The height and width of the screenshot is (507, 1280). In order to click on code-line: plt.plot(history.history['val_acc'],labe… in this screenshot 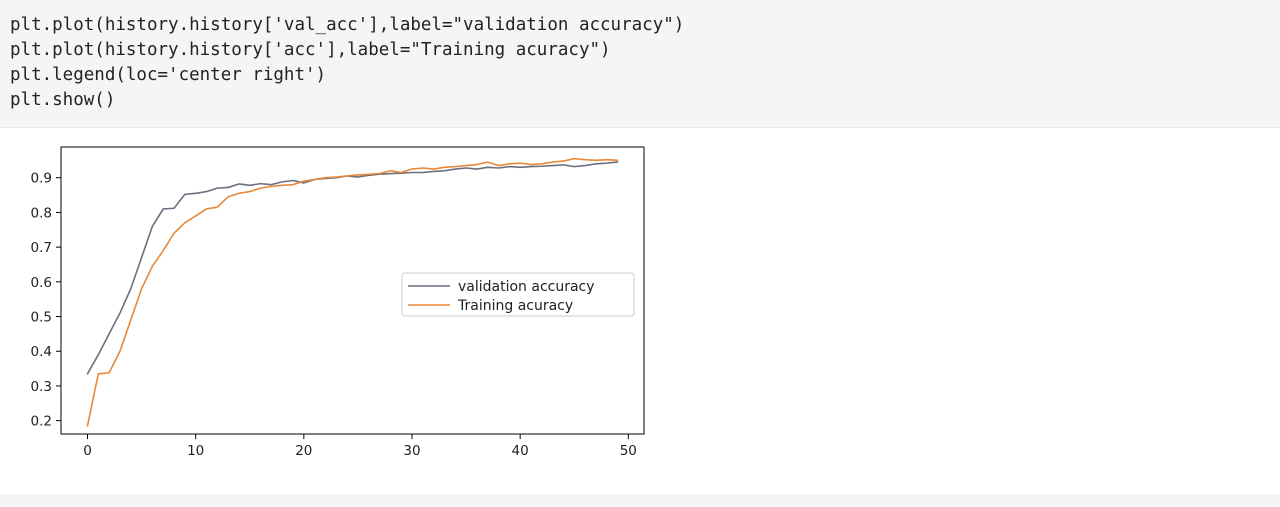, I will do `click(347, 25)`.